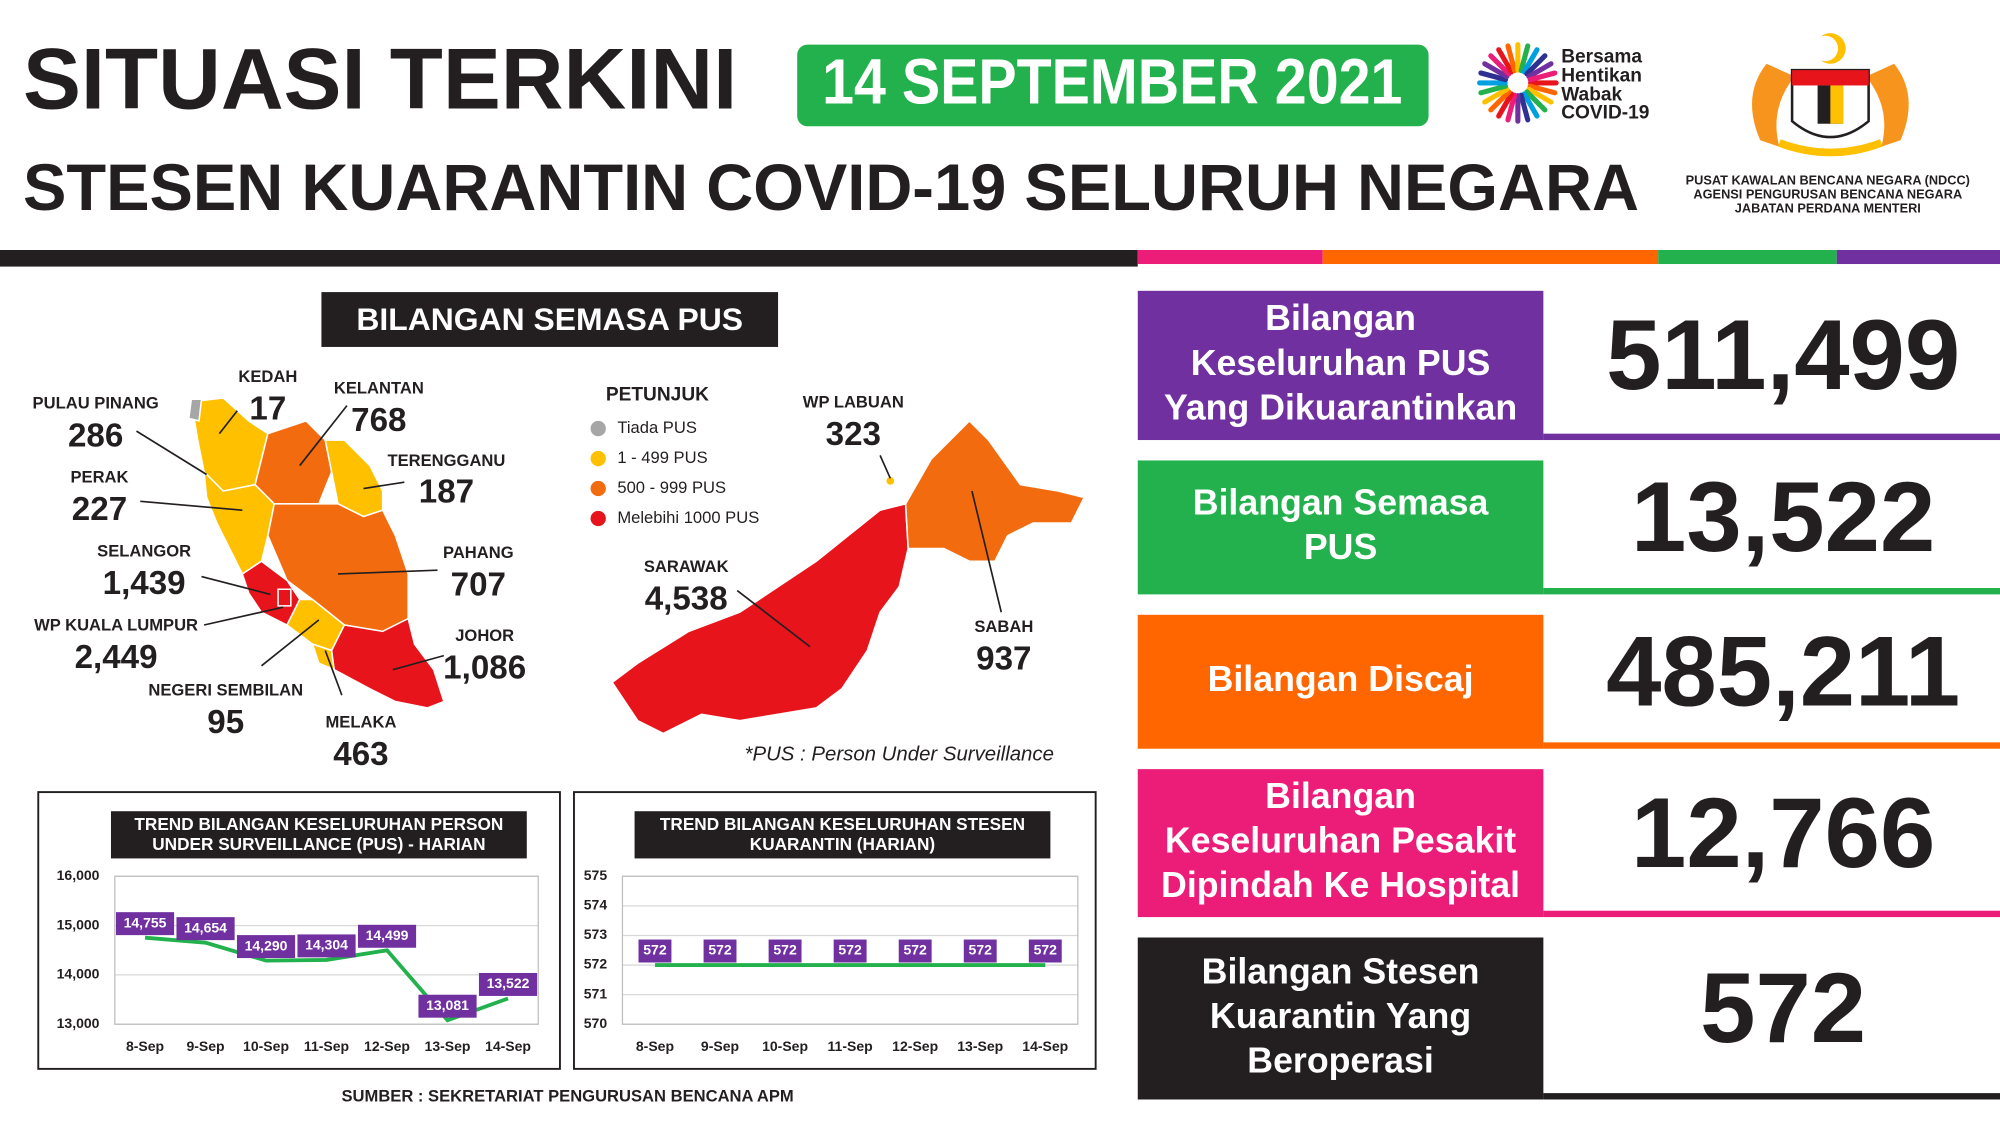 This screenshot has width=2000, height=1125. Describe the element at coordinates (1340, 547) in the screenshot. I see `stat-label: PUS` at that location.